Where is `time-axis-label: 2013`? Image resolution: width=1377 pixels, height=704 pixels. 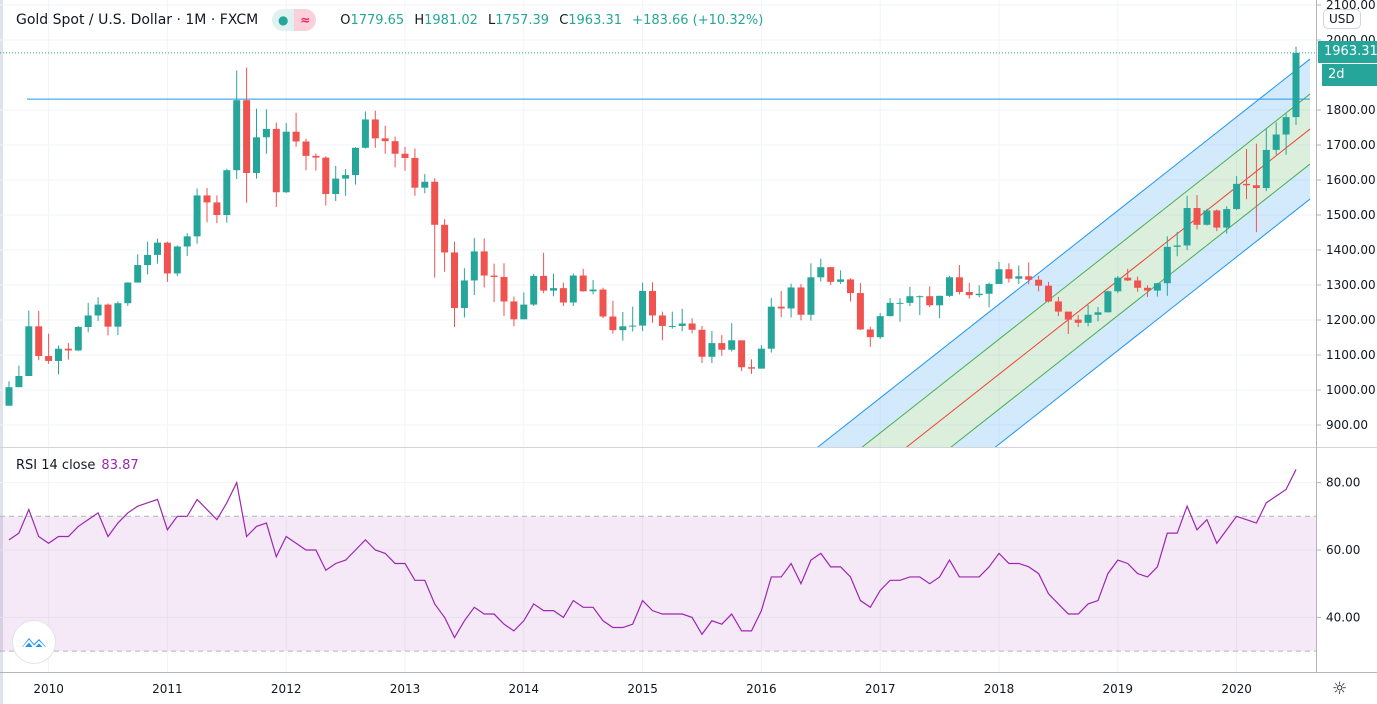
time-axis-label: 2013 is located at coordinates (405, 689).